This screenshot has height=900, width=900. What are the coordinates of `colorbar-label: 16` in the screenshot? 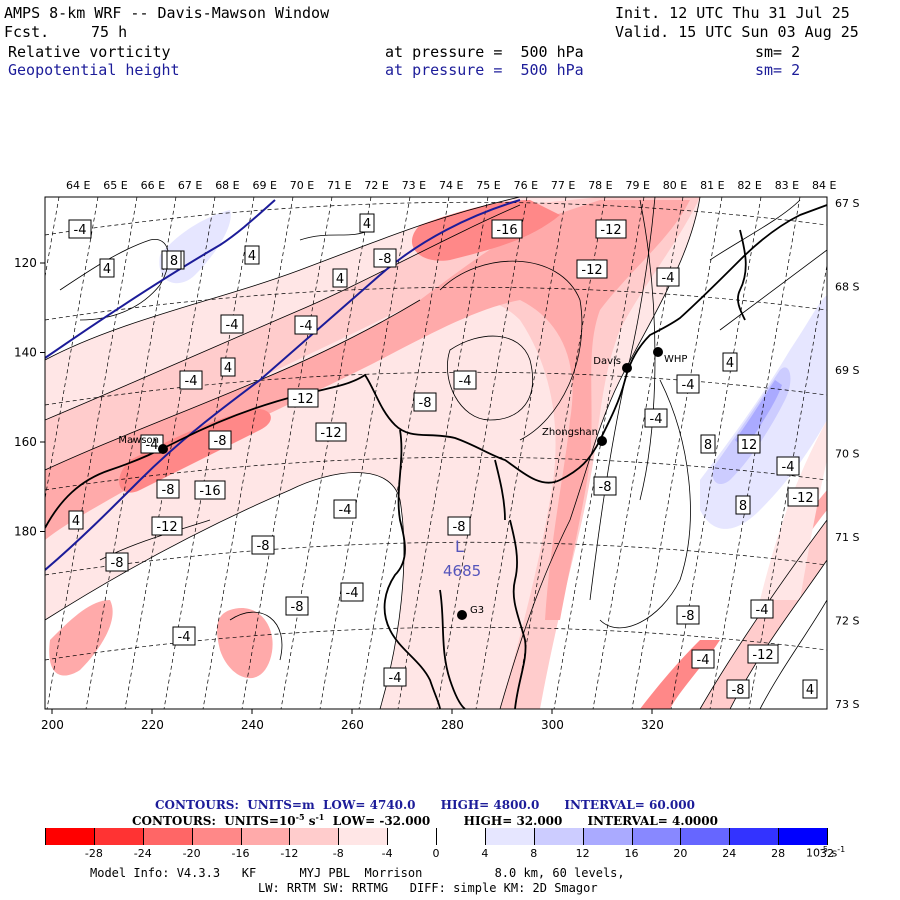 It's located at (631, 853).